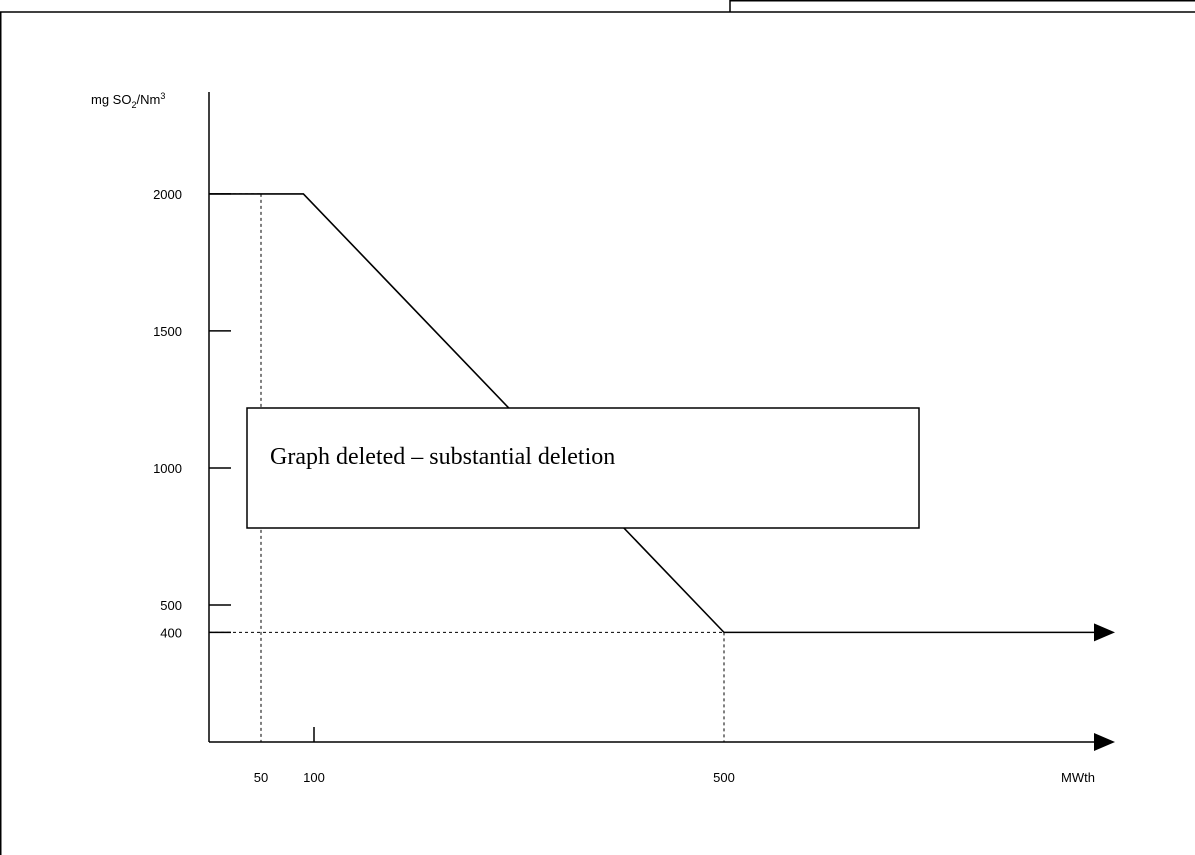 The image size is (1195, 855). Describe the element at coordinates (128, 100) in the screenshot. I see `y-axis-label: mg SO2/Nm3` at that location.